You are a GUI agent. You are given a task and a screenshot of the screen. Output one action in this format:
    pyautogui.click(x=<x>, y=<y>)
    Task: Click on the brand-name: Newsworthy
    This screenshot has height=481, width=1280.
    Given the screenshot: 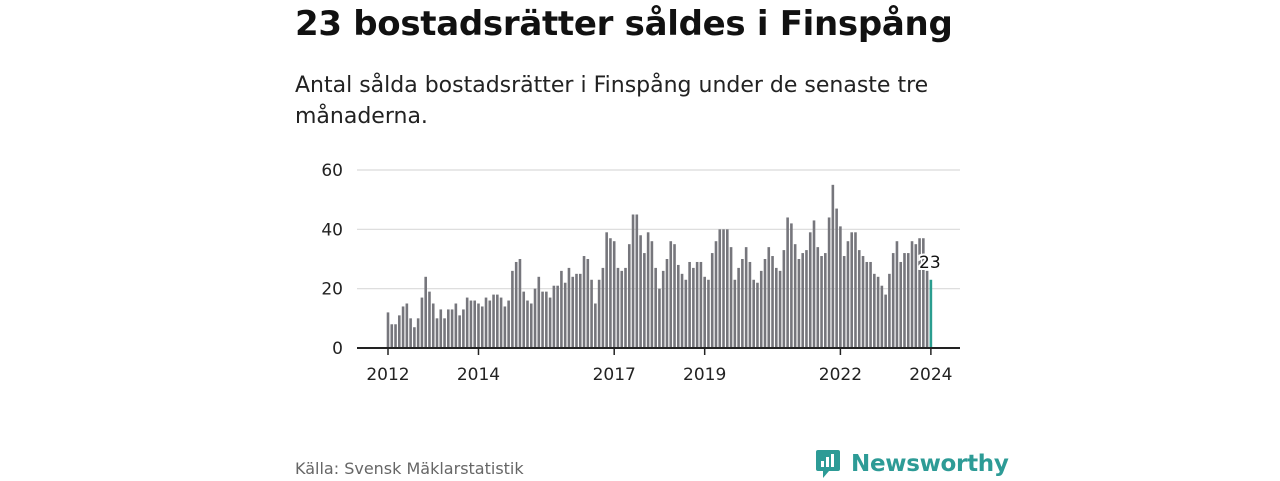 What is the action you would take?
    pyautogui.click(x=930, y=464)
    